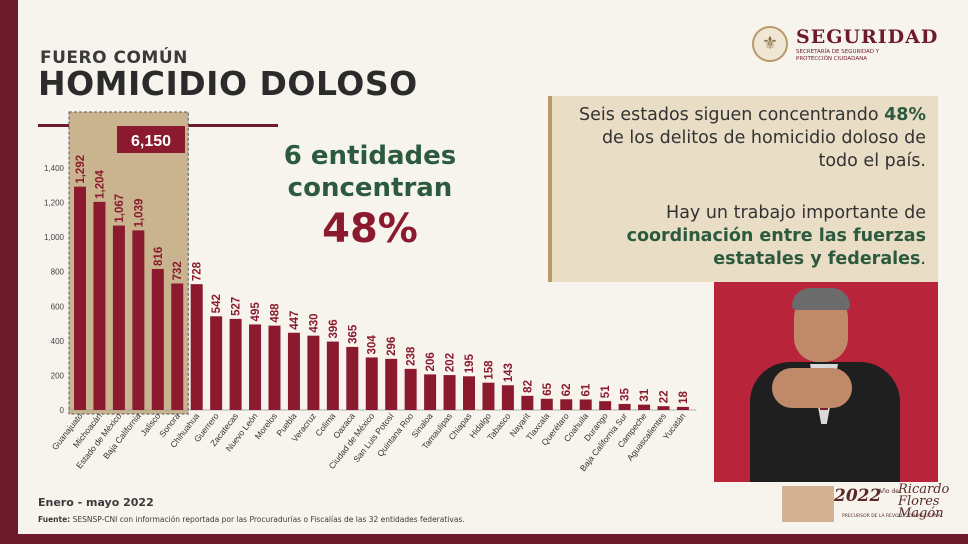  I want to click on data-label: 396, so click(334, 328).